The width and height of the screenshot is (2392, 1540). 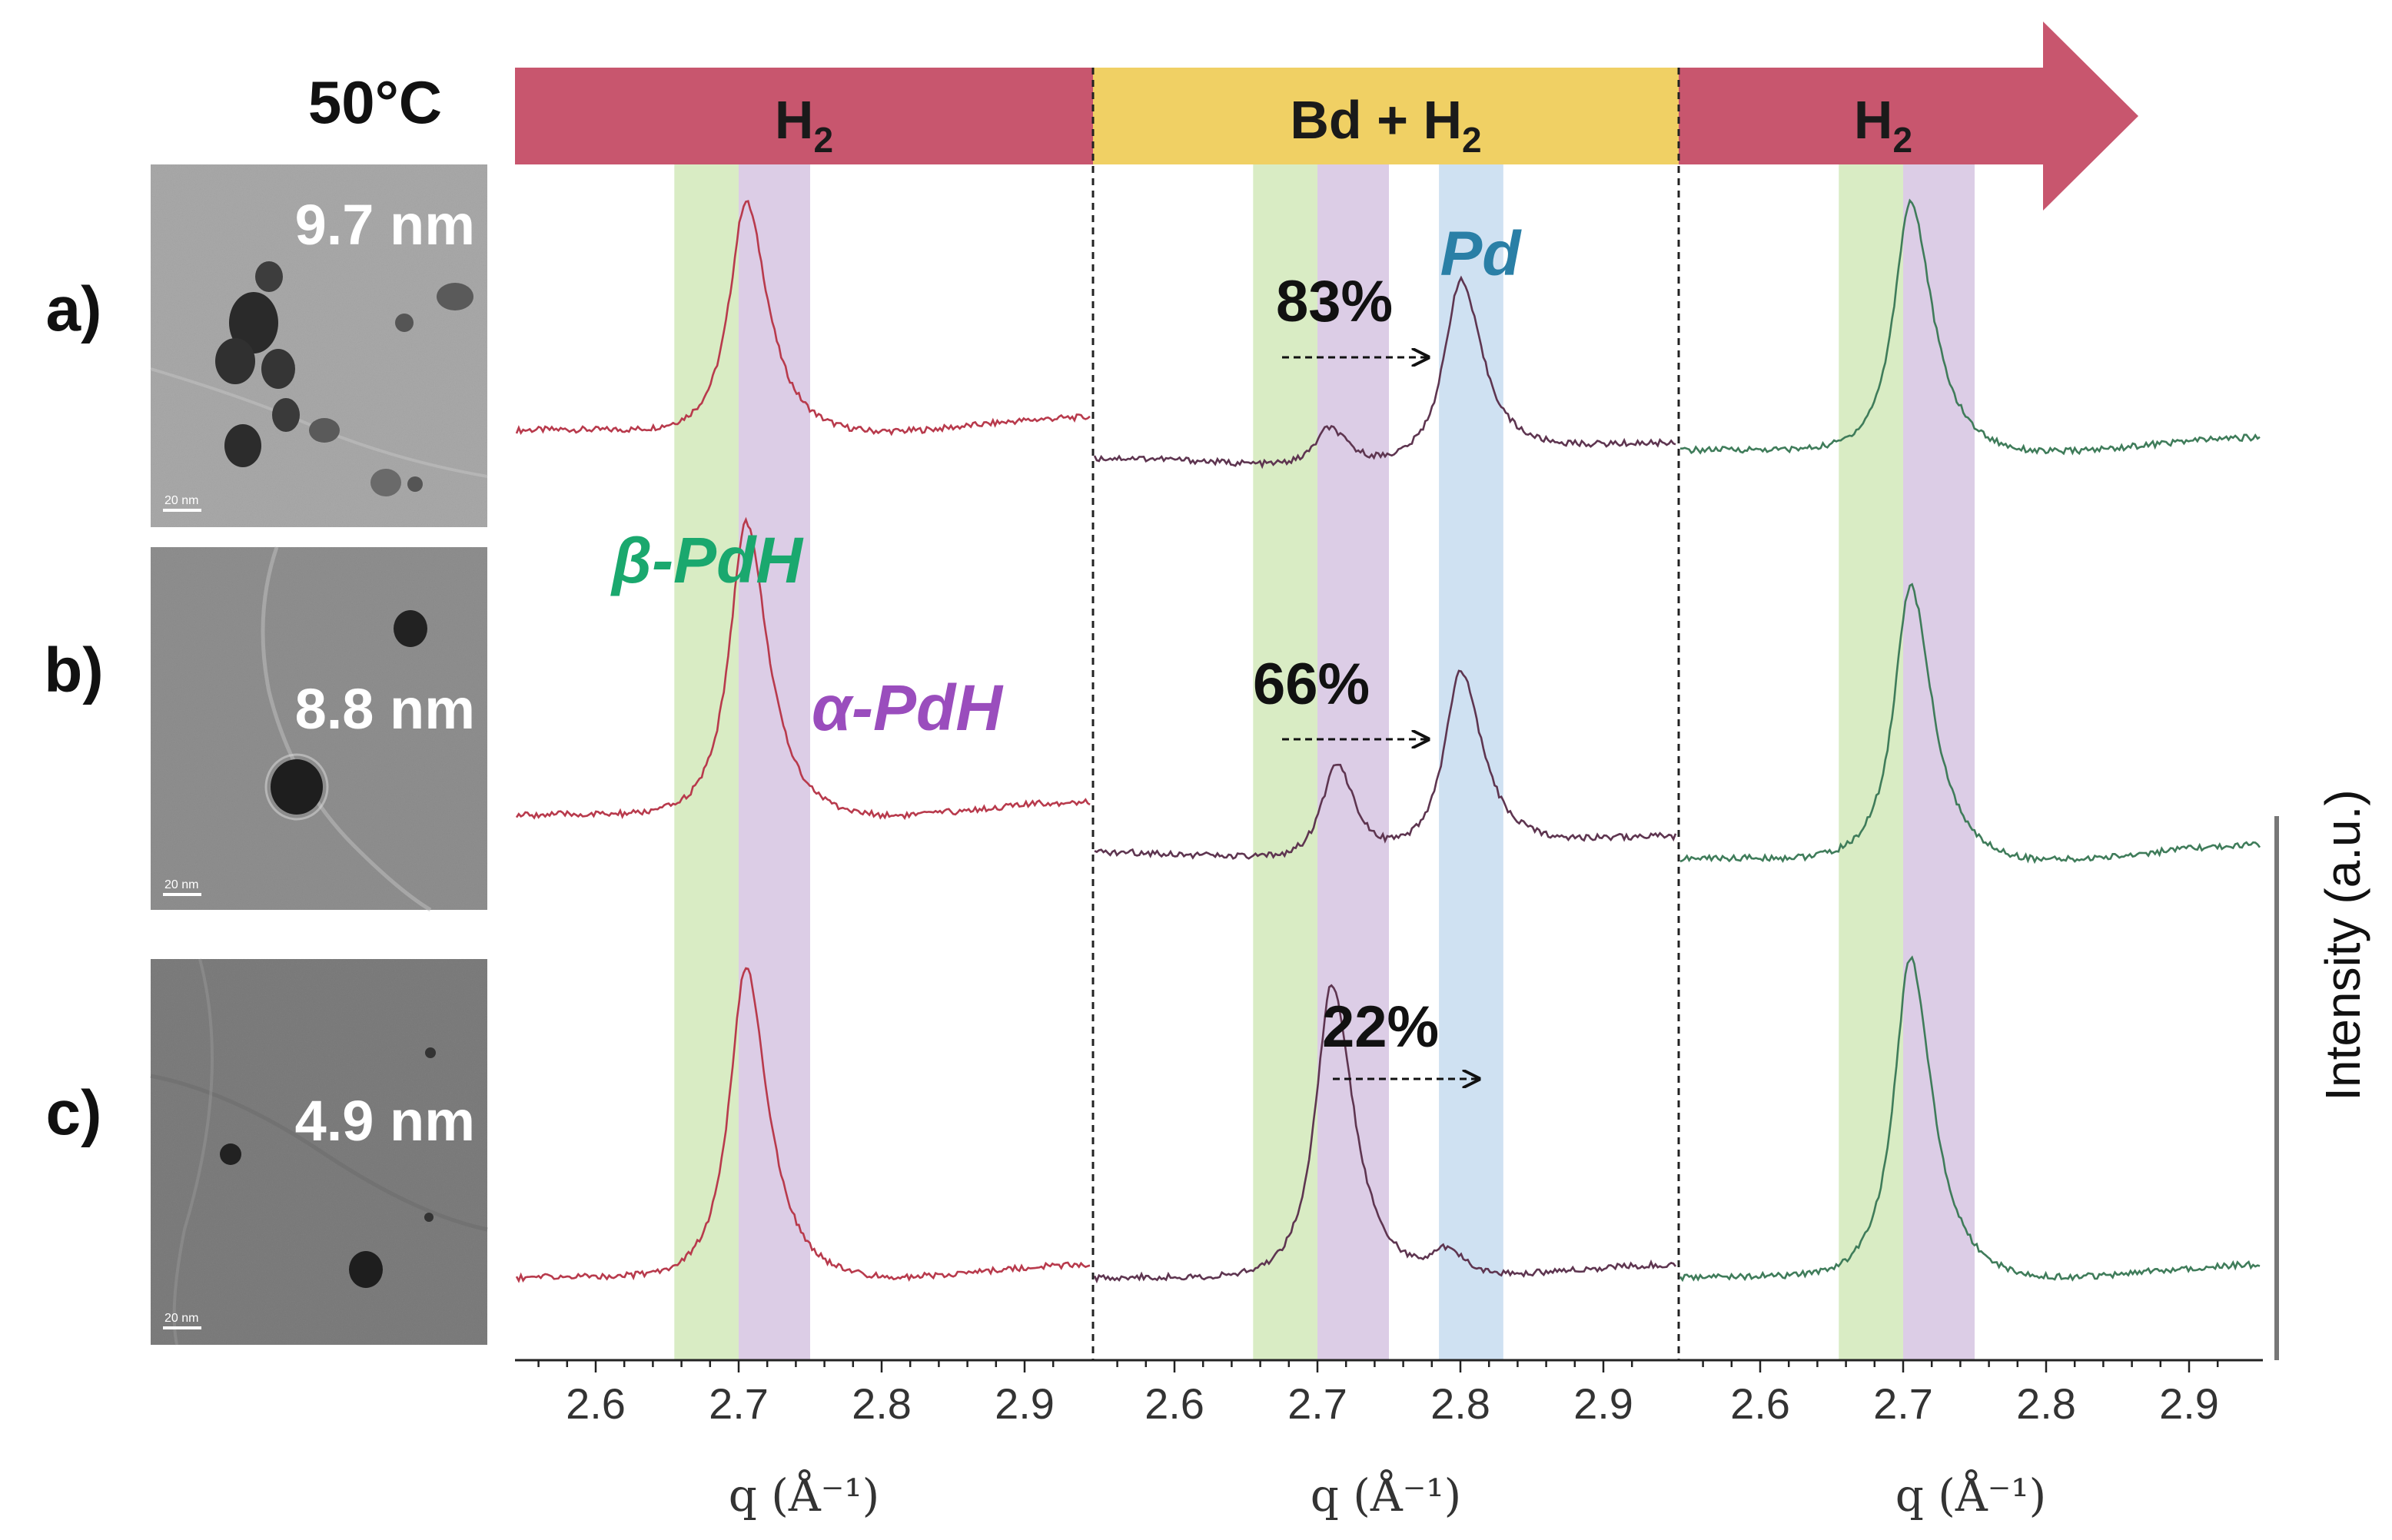 I want to click on alpha-phase-label: α-PdH, so click(x=908, y=708).